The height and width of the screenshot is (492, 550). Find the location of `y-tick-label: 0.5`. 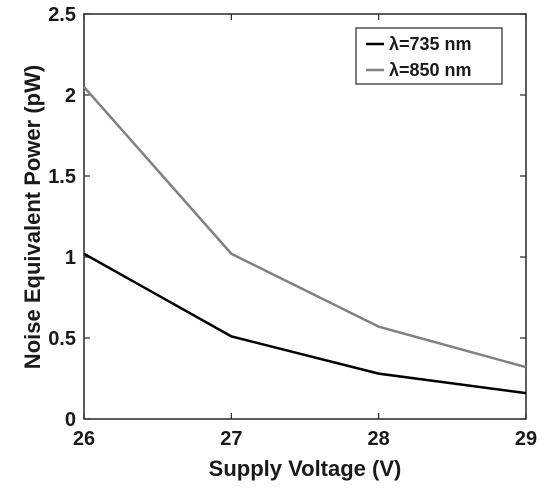

y-tick-label: 0.5 is located at coordinates (62, 339).